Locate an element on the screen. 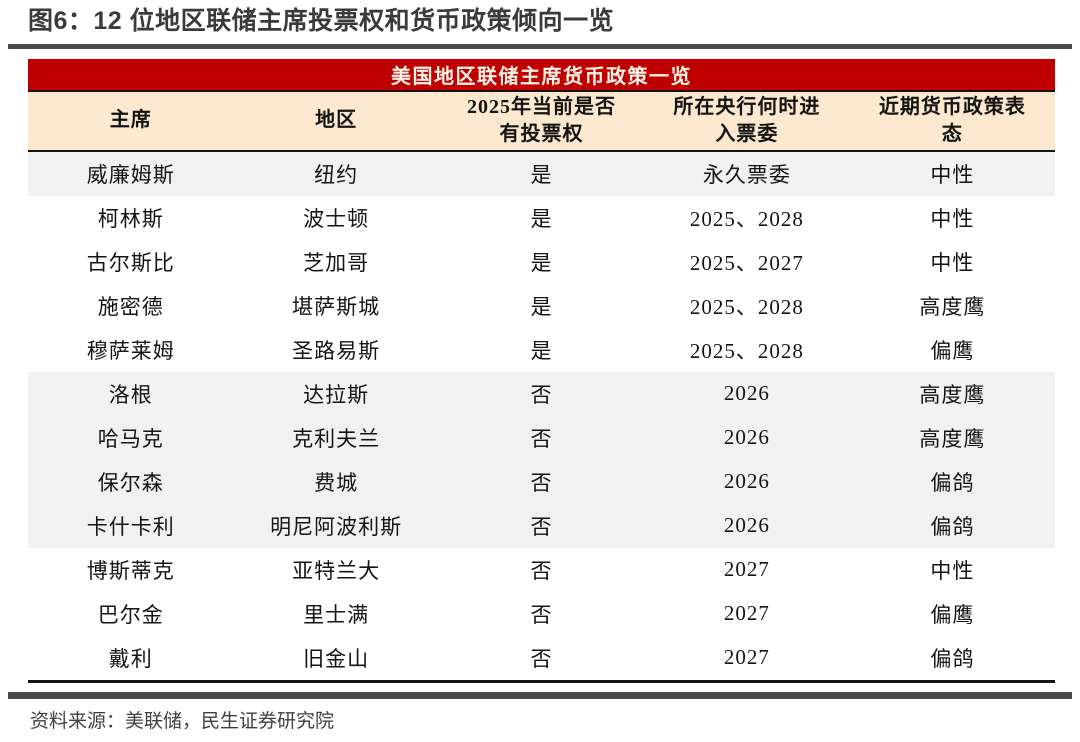 The width and height of the screenshot is (1080, 742). table-row: 威廉姆斯 纽约 是 永久票委 中性 is located at coordinates (541, 173).